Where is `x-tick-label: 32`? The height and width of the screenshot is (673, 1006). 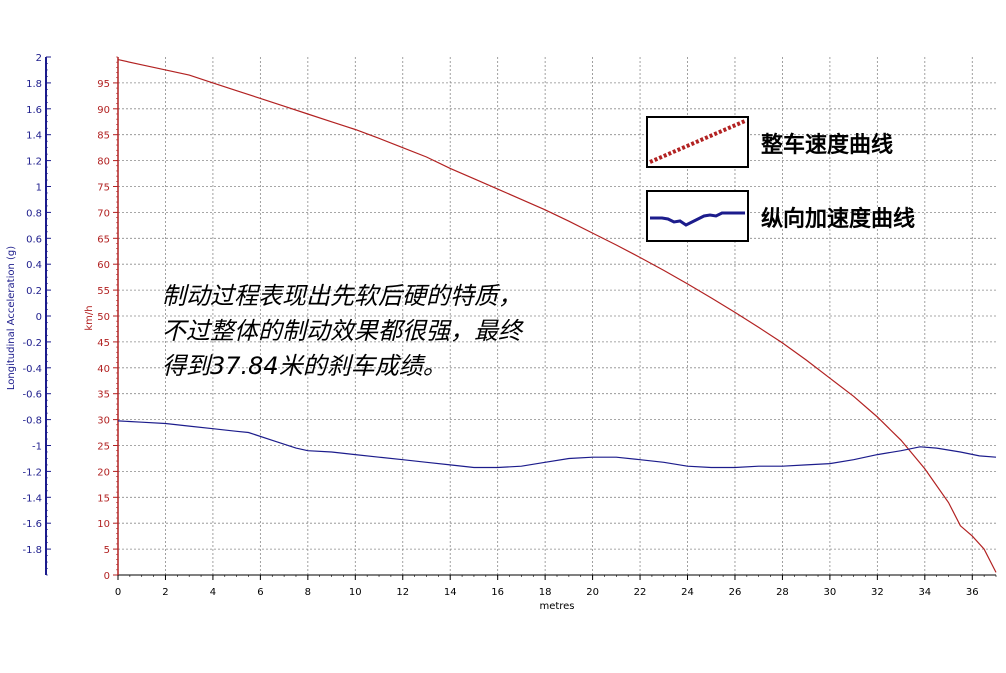
x-tick-label: 32 is located at coordinates (877, 592).